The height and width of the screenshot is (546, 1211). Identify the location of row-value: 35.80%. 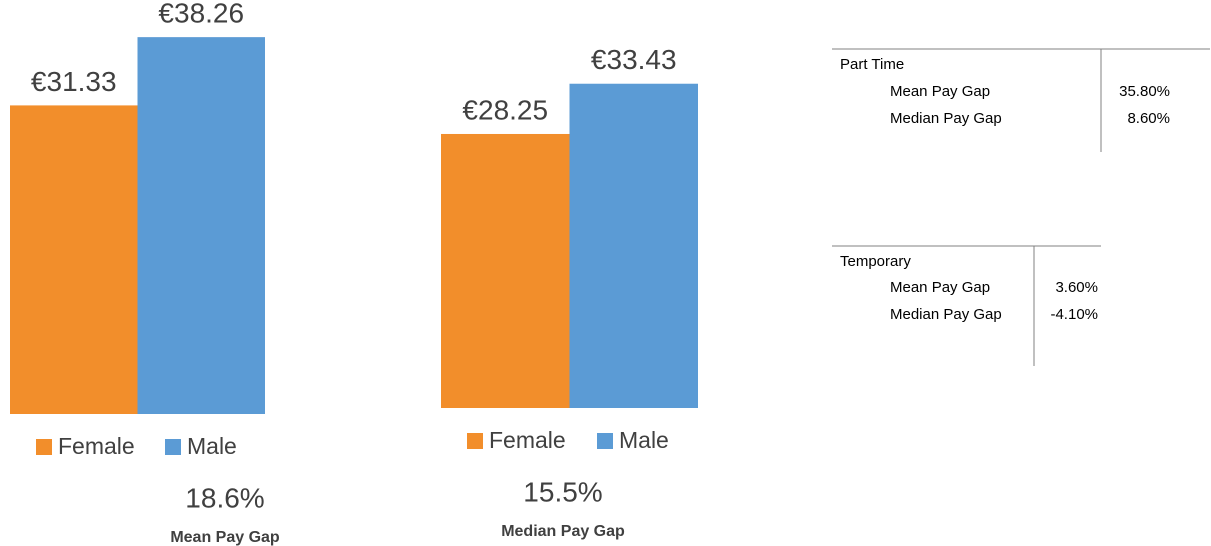
(1144, 91).